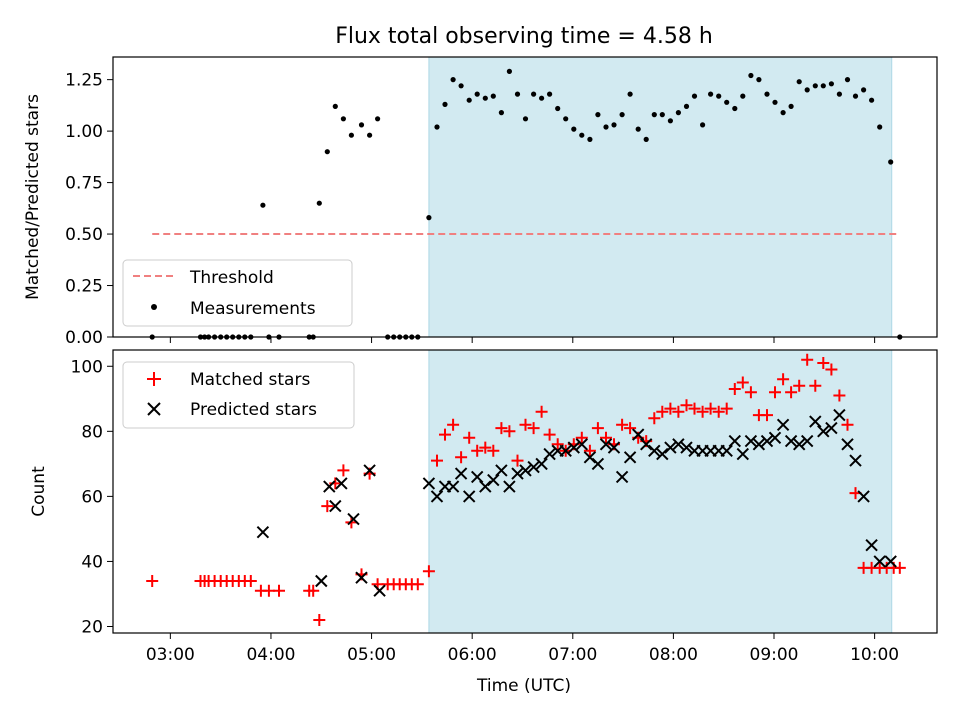  Describe the element at coordinates (522, 649) in the screenshot. I see `count-x-ticks: 03:00 04:00 05:00 06:00 07:00 08:00 09:00 10:00` at that location.